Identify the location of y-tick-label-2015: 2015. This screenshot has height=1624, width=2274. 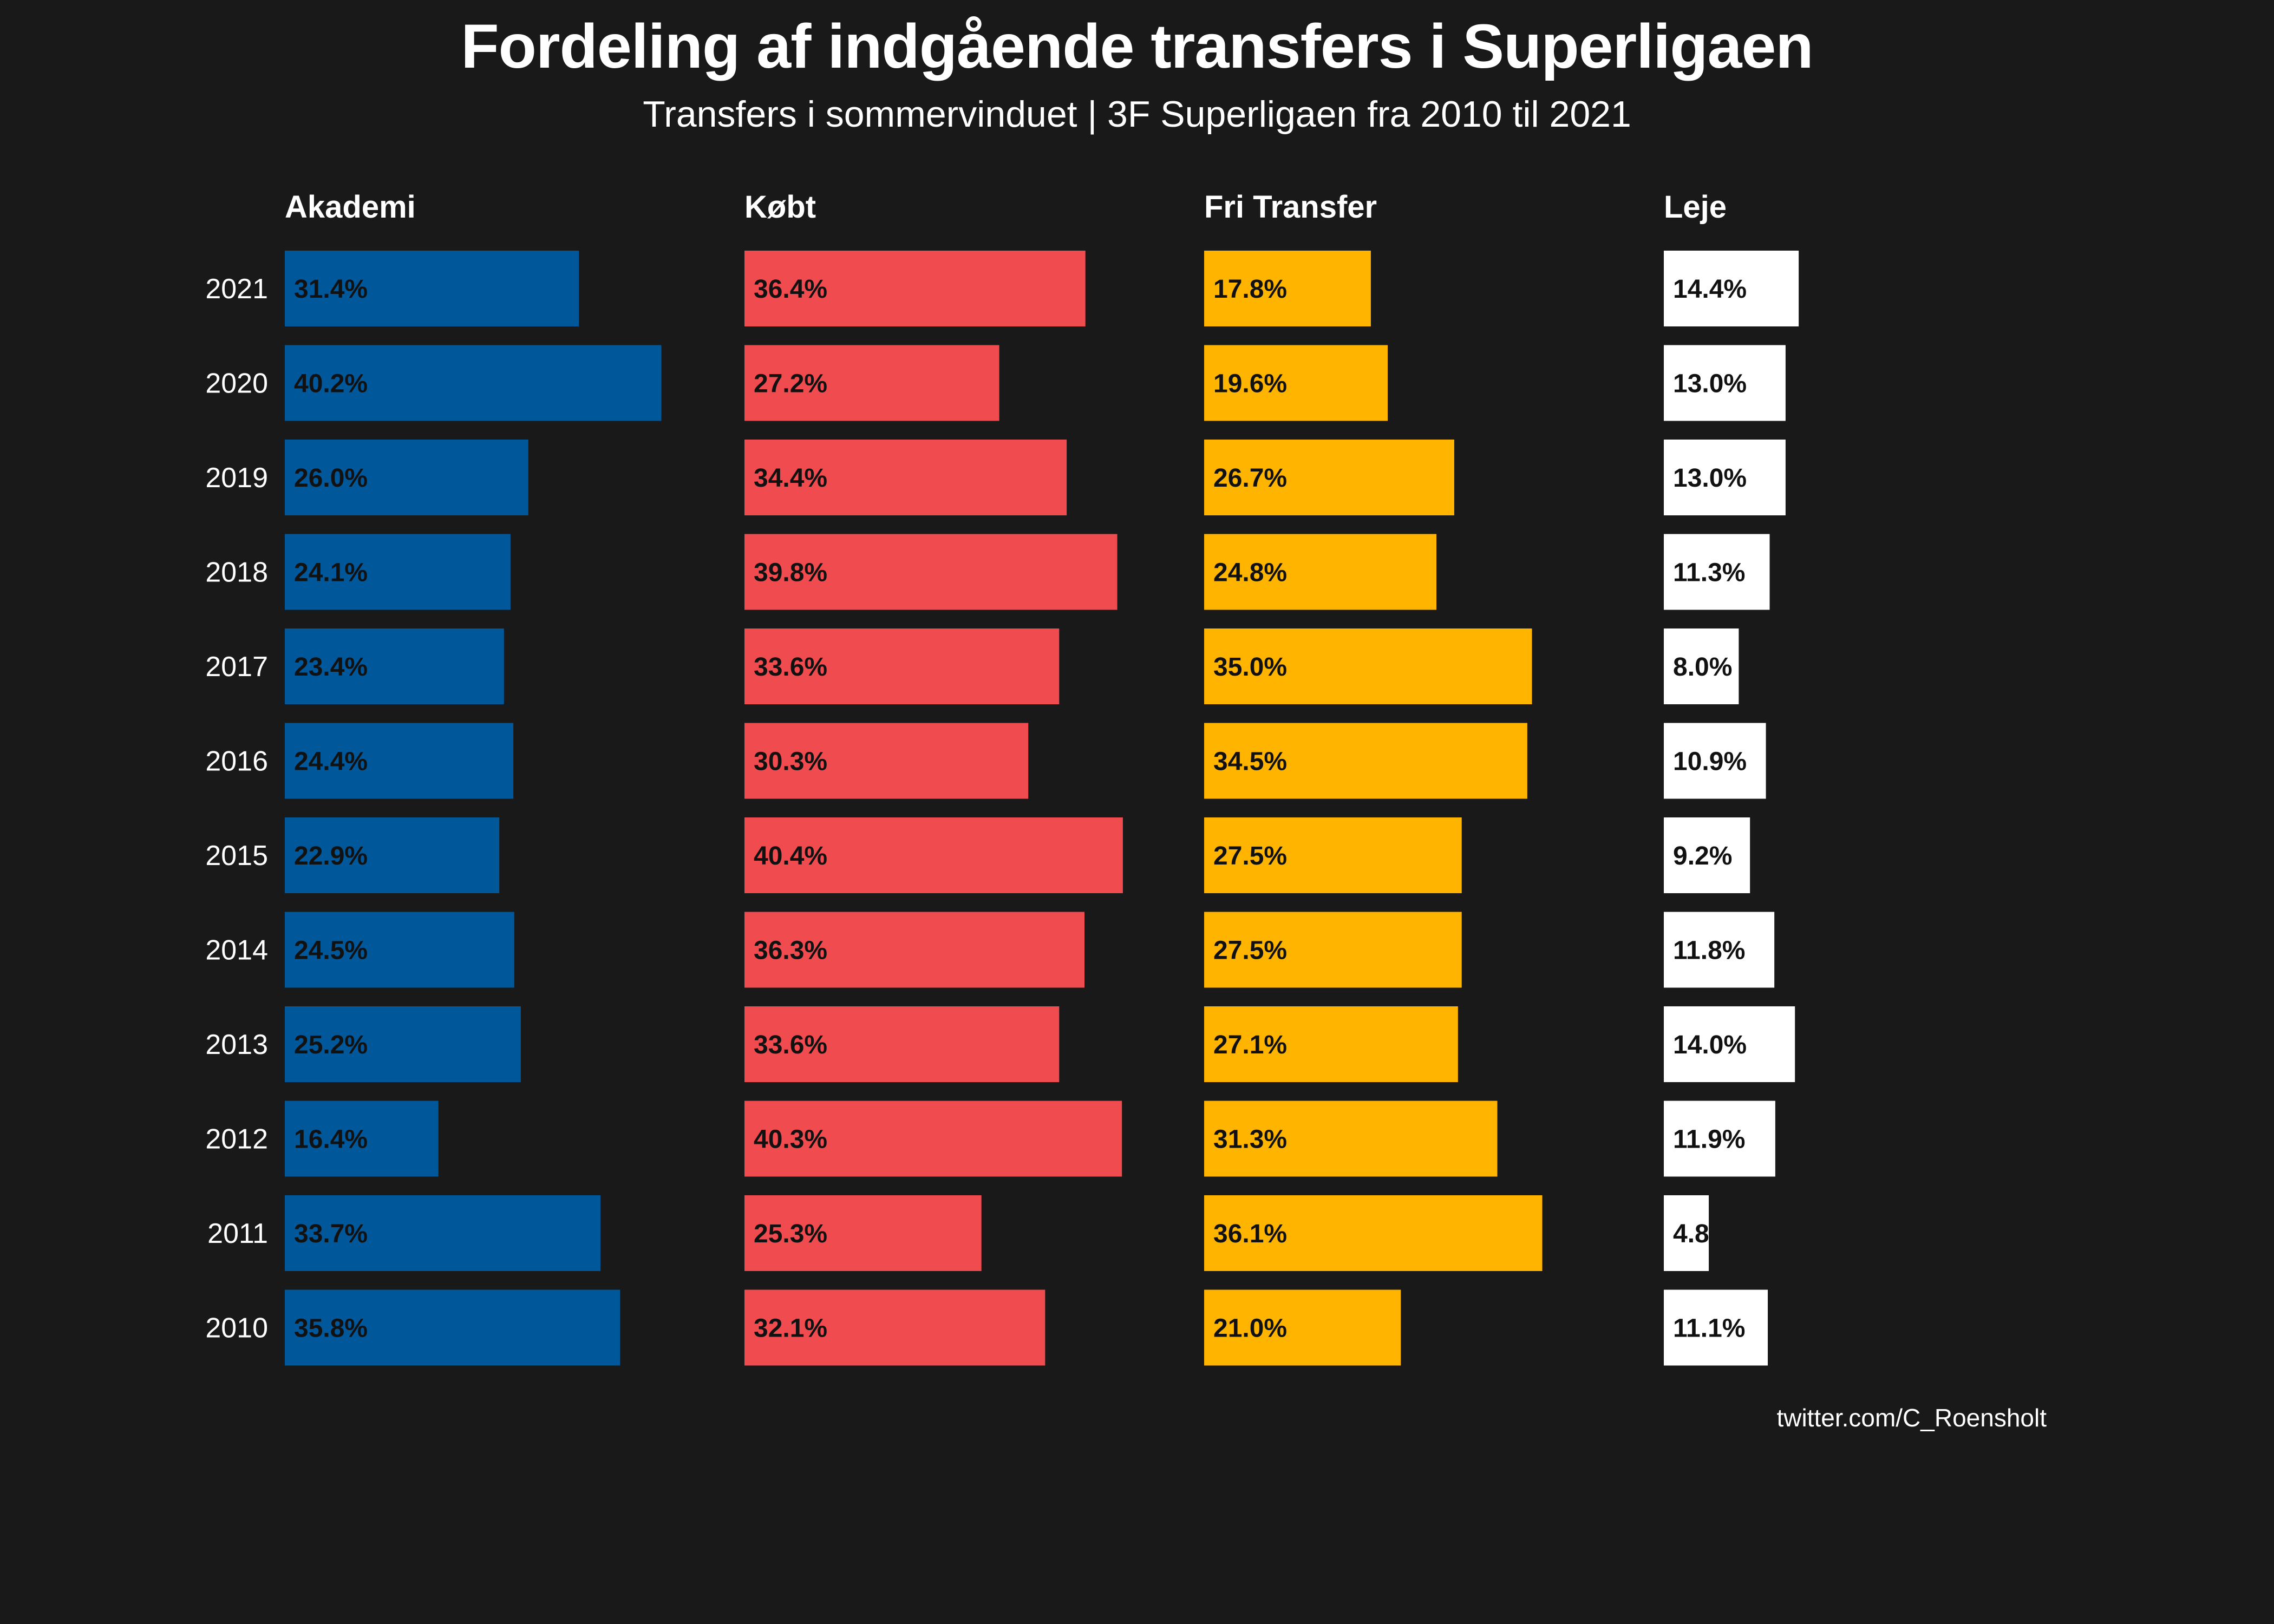
(237, 856).